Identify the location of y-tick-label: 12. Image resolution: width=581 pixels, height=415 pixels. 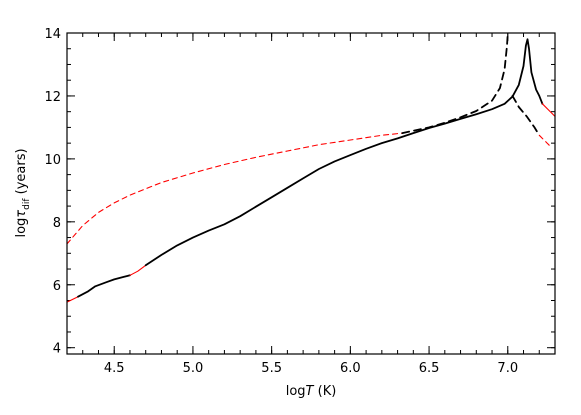
(52, 97).